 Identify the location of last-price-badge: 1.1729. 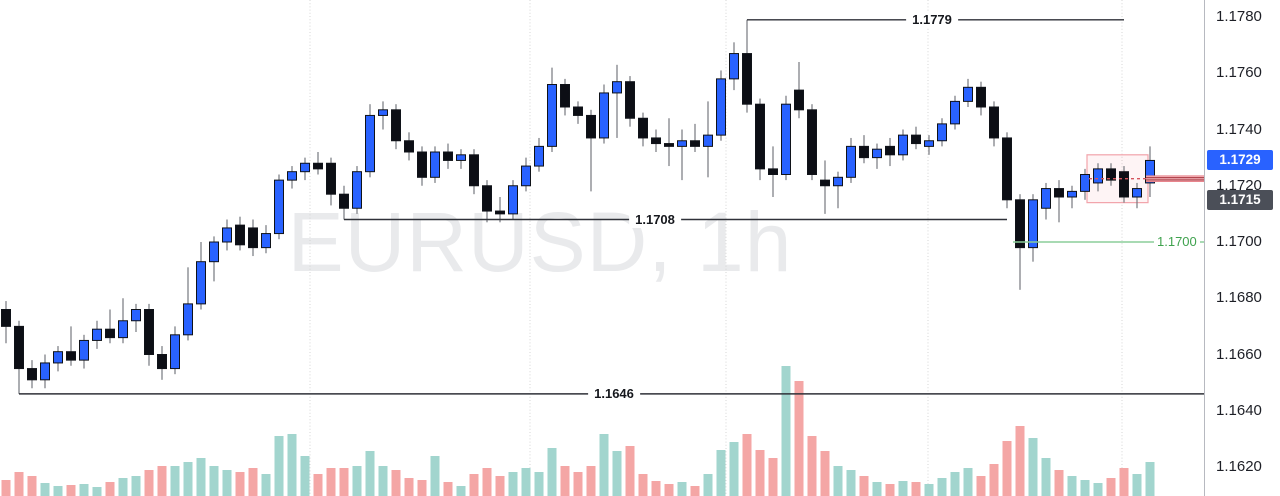
(1240, 160).